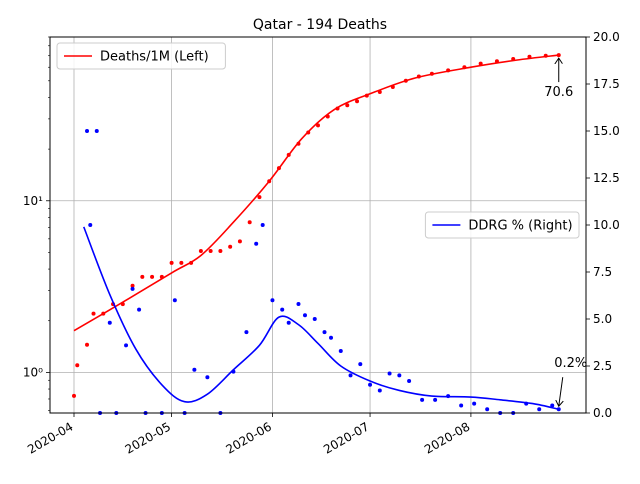  I want to click on legend-label: DDRG % (Right), so click(520, 226).